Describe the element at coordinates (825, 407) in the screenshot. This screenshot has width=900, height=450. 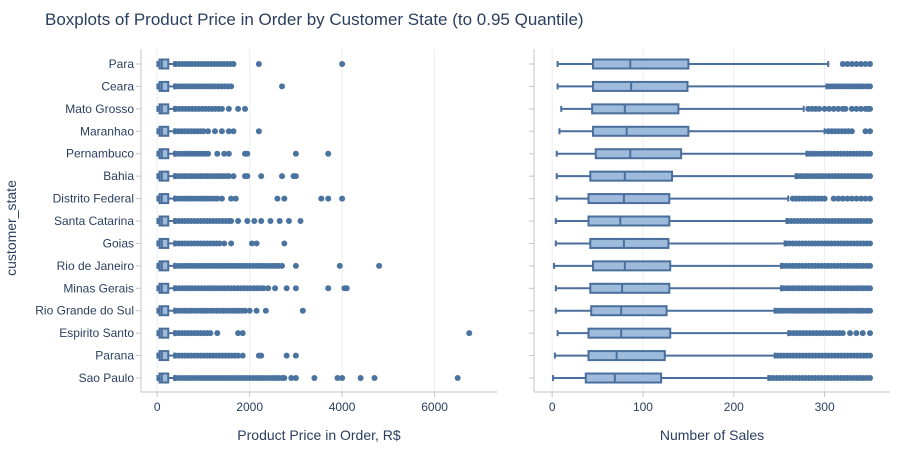
I see `x-tick-label: 300` at that location.